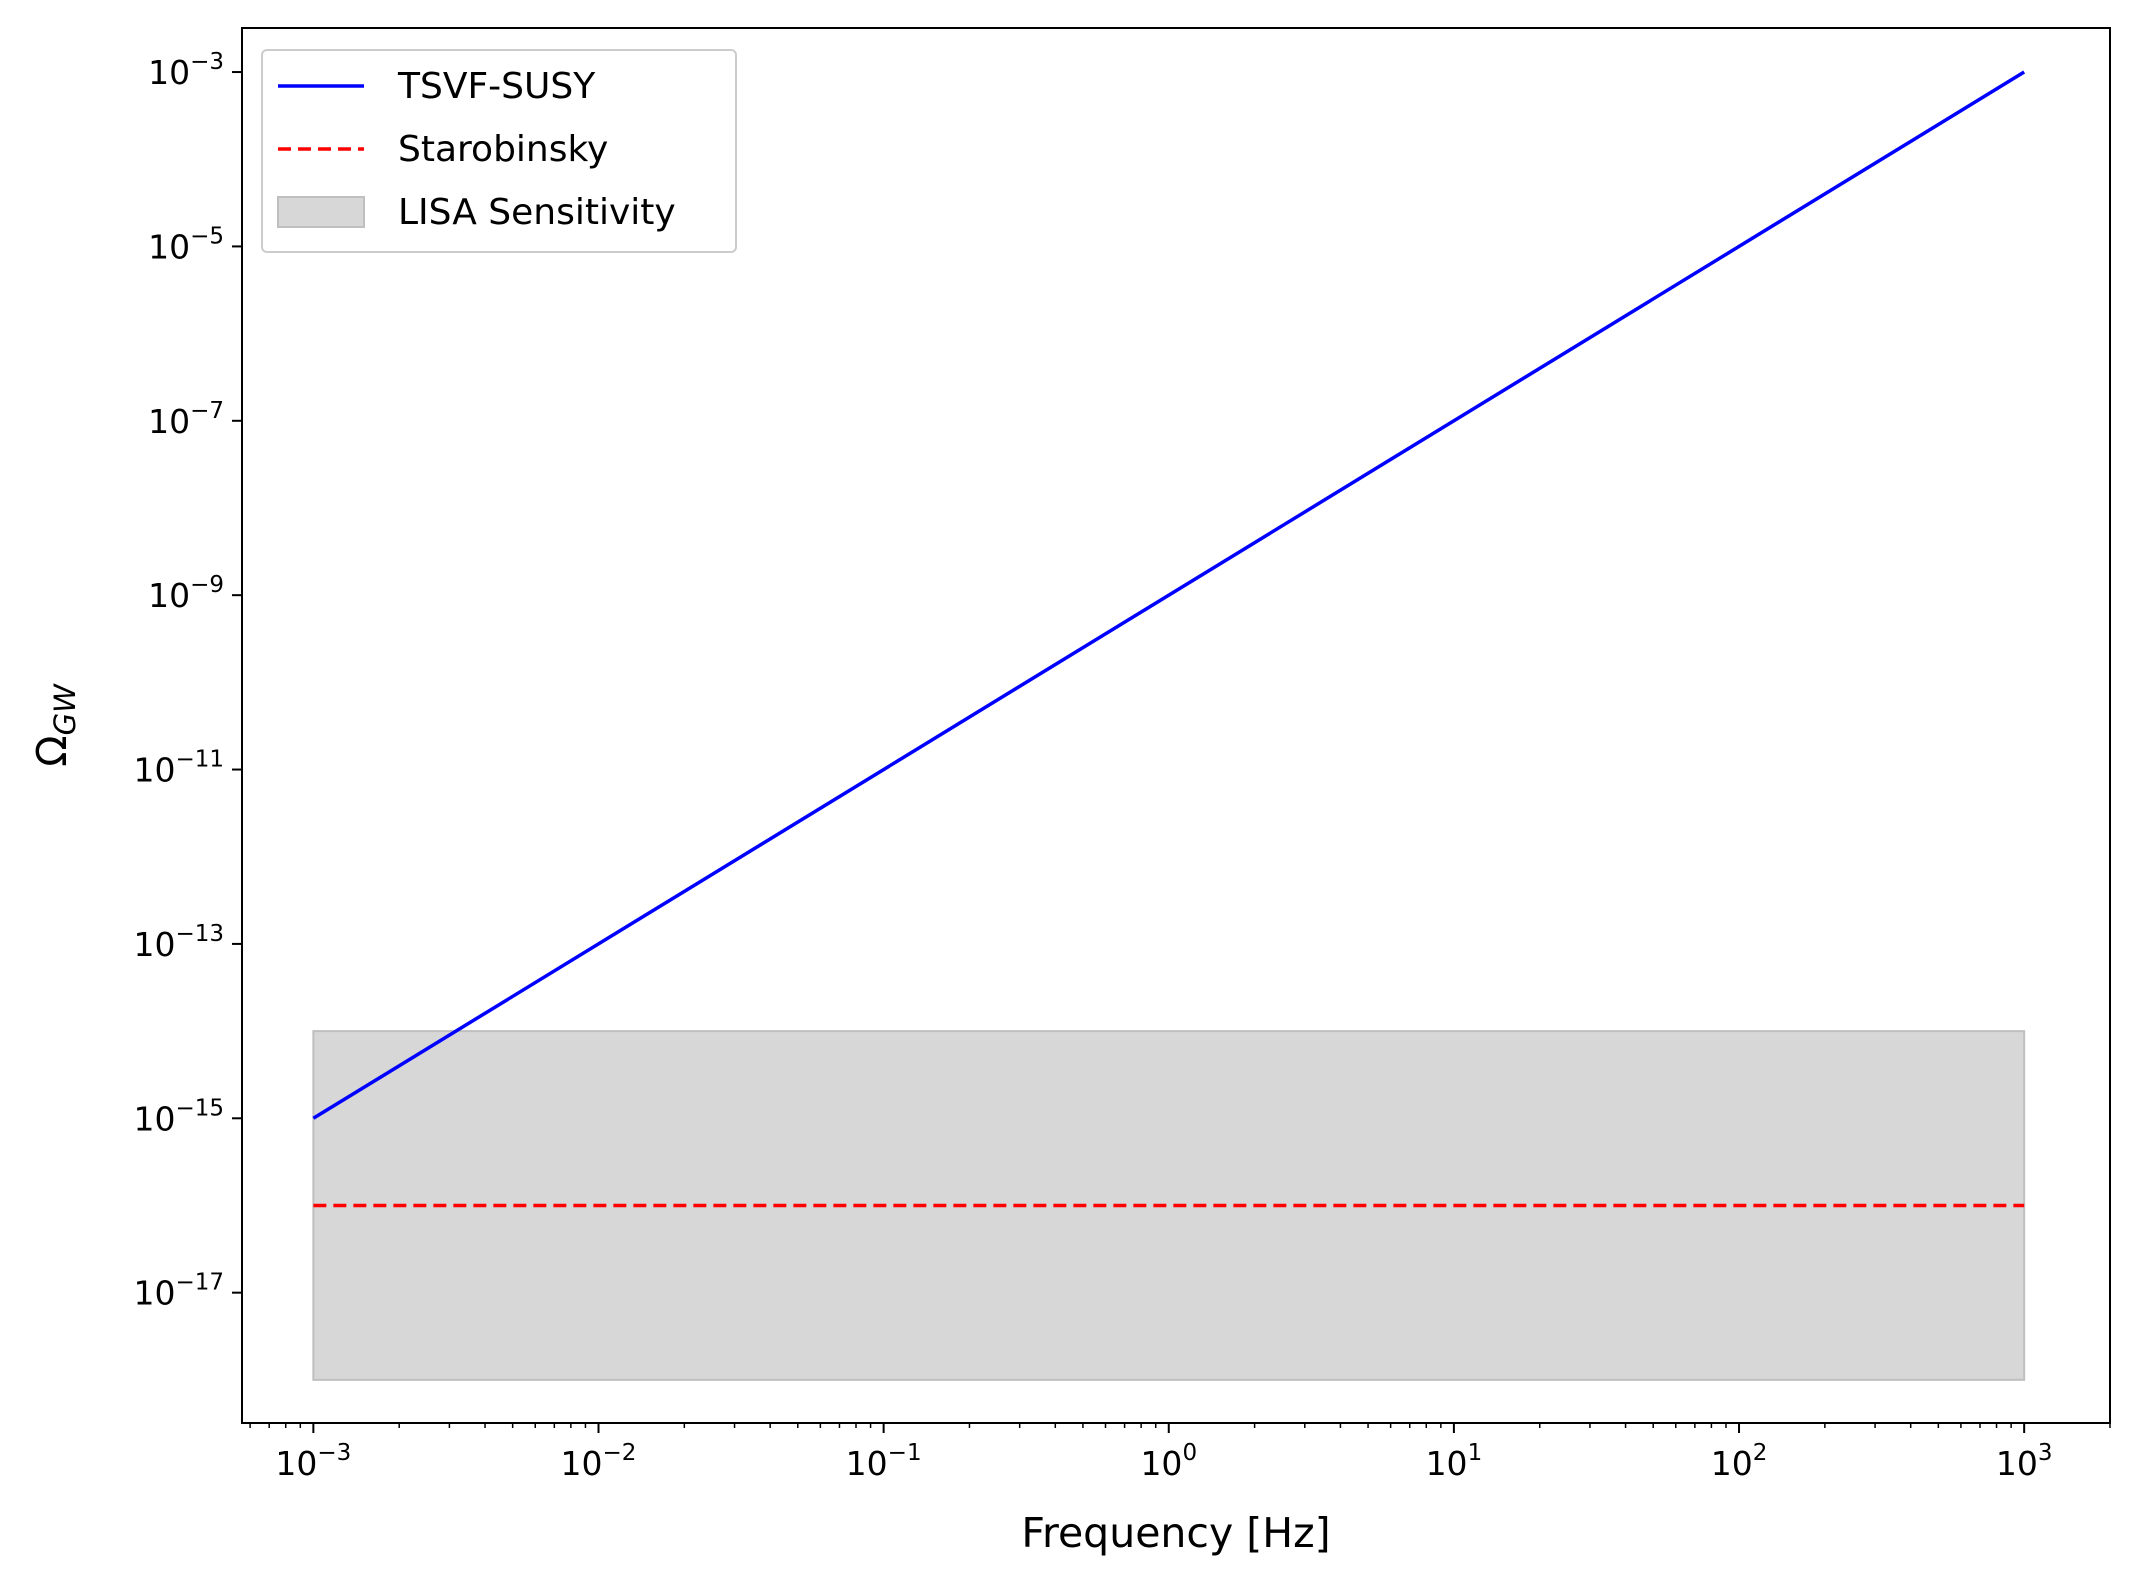  Describe the element at coordinates (186, 244) in the screenshot. I see `y-tick-label: 10⁻⁵` at that location.